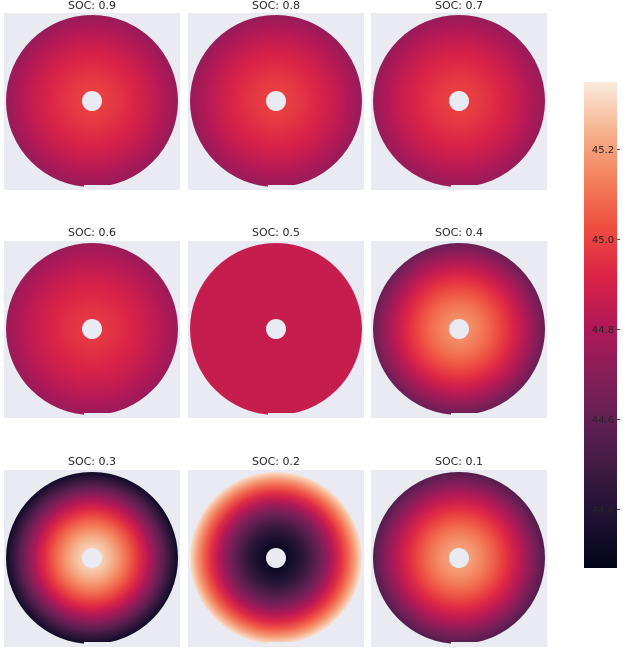 Image resolution: width=637 pixels, height=650 pixels. I want to click on panel-soc-0-9: SOC: 0.9, so click(92, 95).